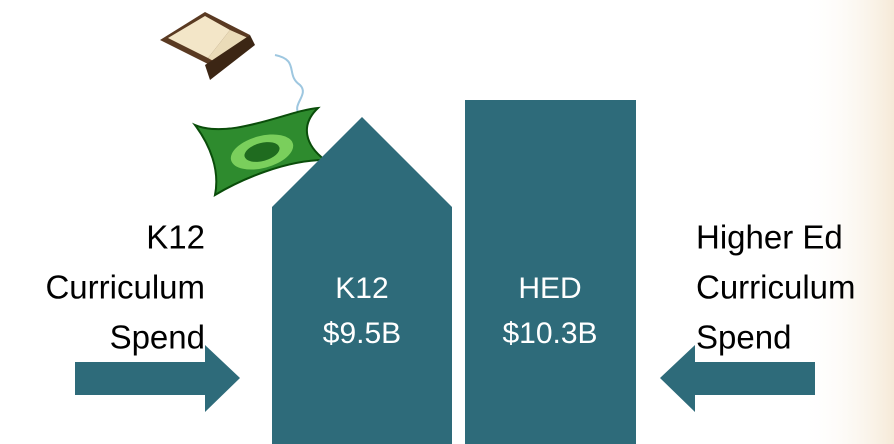  Describe the element at coordinates (362, 333) in the screenshot. I see `block-value: $9.5B` at that location.